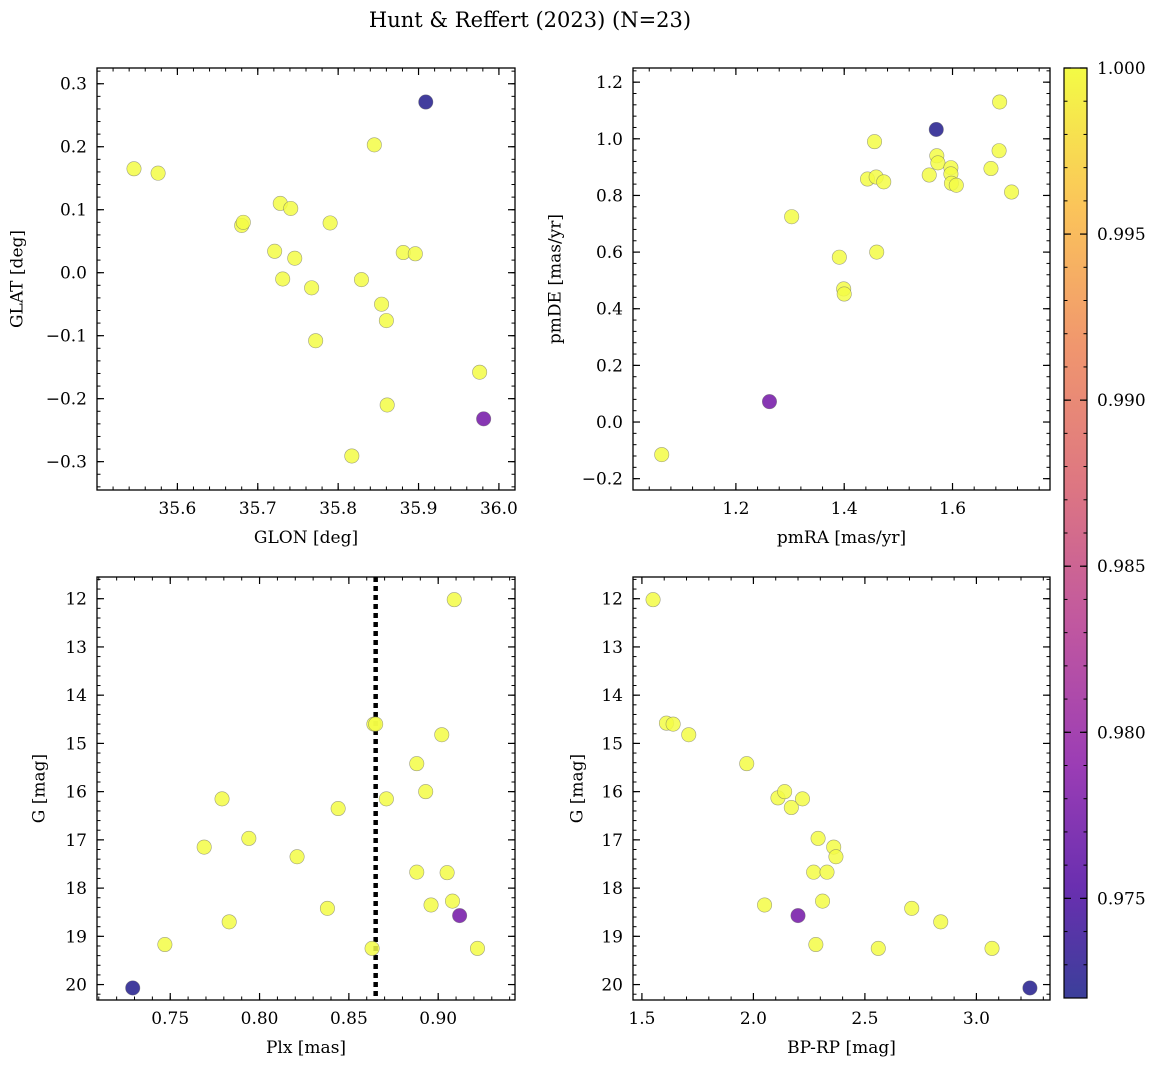 This screenshot has height=1067, width=1161. I want to click on x-axis-label: pmRA [mas/yr], so click(841, 538).